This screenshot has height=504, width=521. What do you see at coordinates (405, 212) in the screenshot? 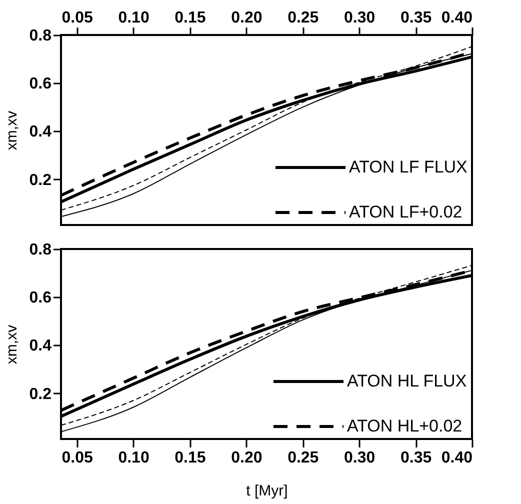
I see `legend-label: ATON LF+0.02` at bounding box center [405, 212].